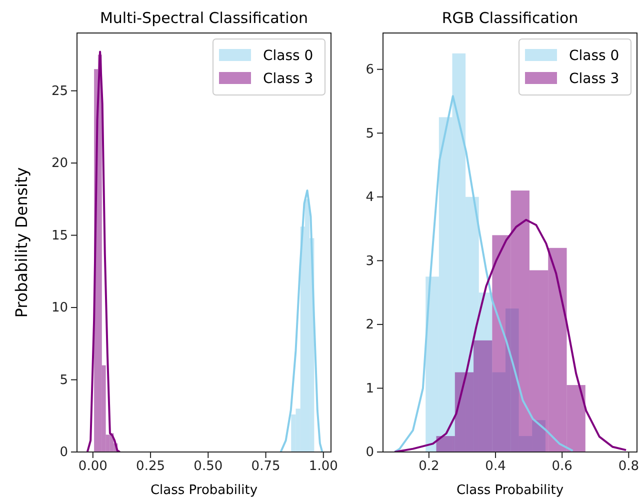  What do you see at coordinates (370, 325) in the screenshot?
I see `y-tick-label: 2` at bounding box center [370, 325].